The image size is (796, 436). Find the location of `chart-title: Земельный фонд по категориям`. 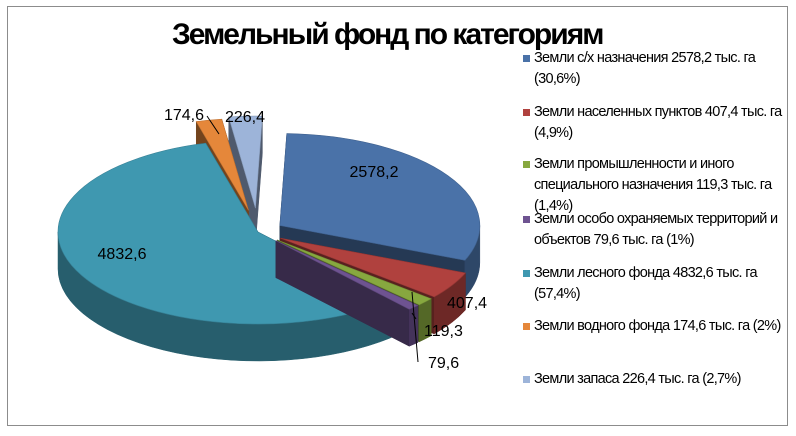

chart-title: Земельный фонд по категориям is located at coordinates (388, 34).